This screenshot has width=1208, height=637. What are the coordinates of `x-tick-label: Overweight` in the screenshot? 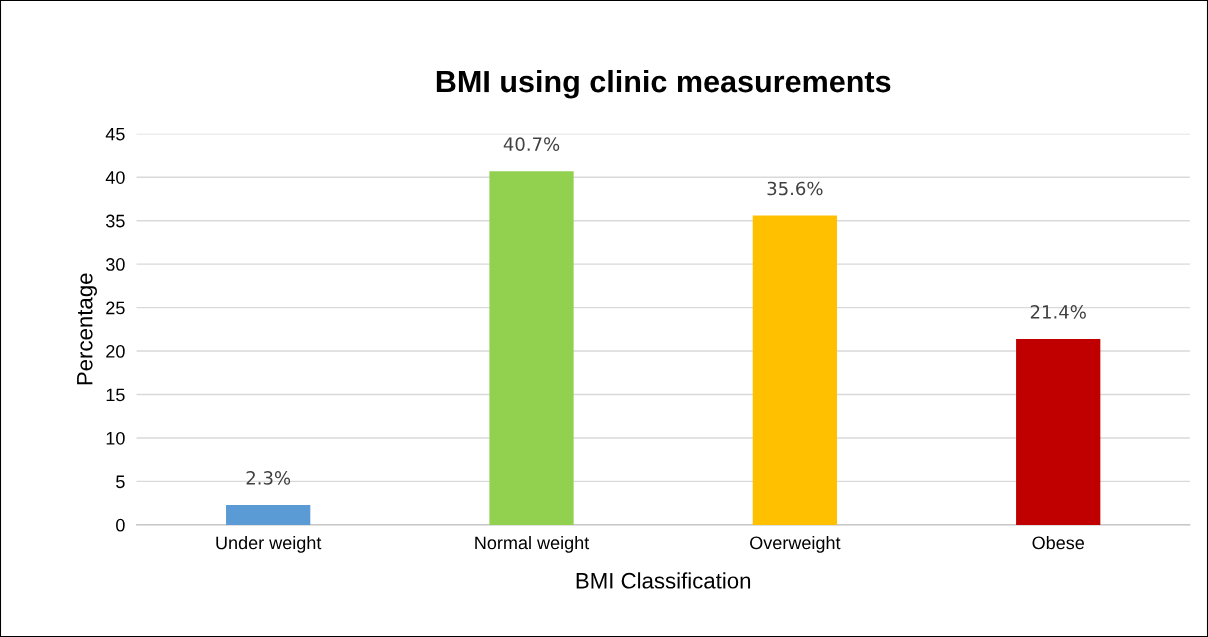 It's located at (795, 544).